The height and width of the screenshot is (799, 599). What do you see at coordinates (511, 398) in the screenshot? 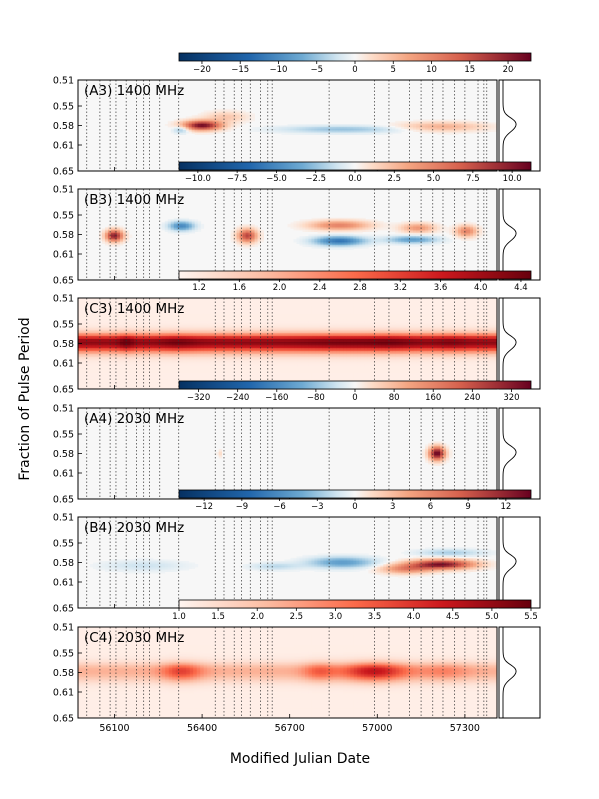
I see `colorbar-tick-label: 320` at bounding box center [511, 398].